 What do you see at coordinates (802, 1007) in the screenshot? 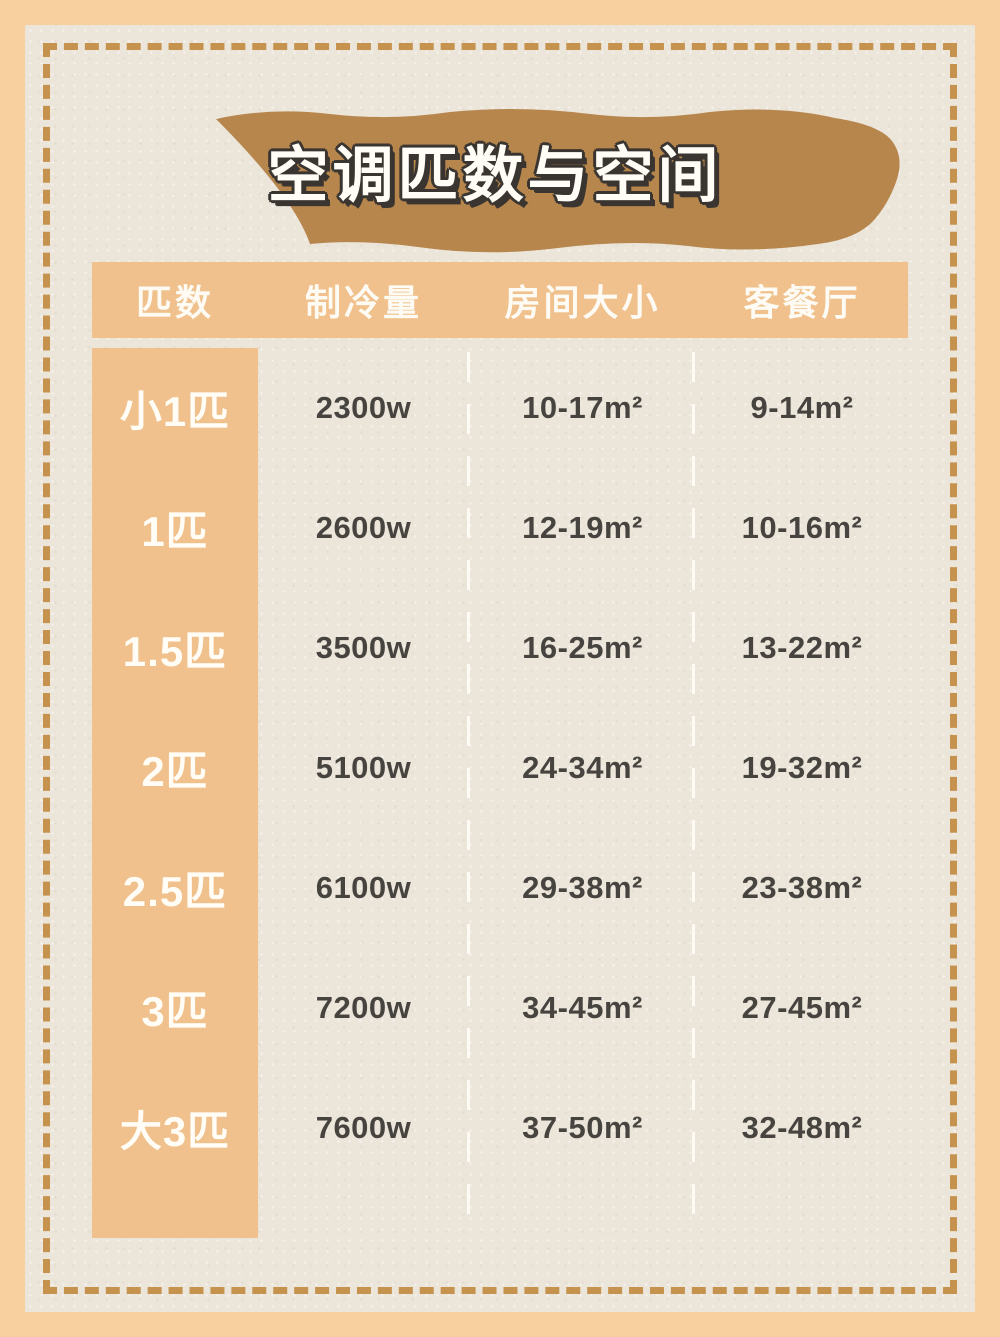
I see `living-dining-value: 27-45m²` at bounding box center [802, 1007].